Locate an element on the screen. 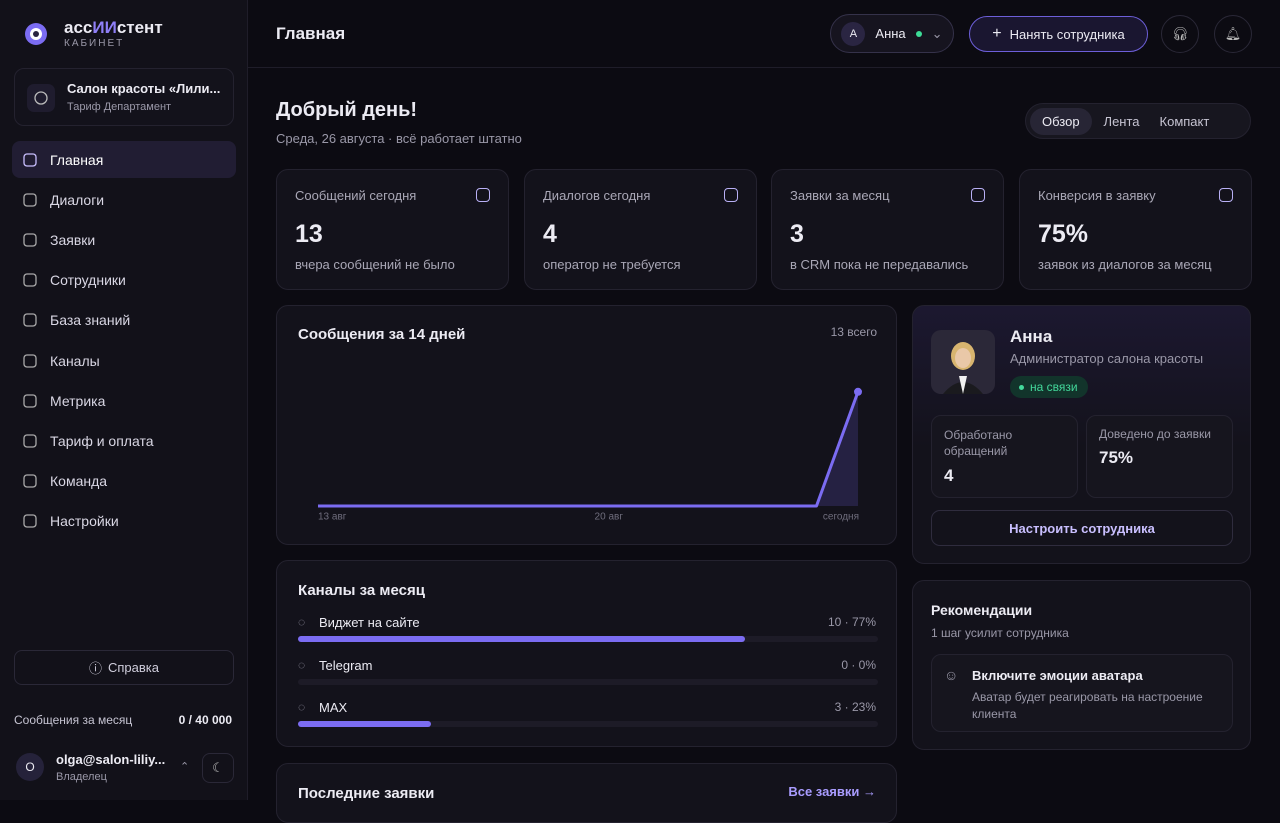  progress-bar is located at coordinates (365, 724).